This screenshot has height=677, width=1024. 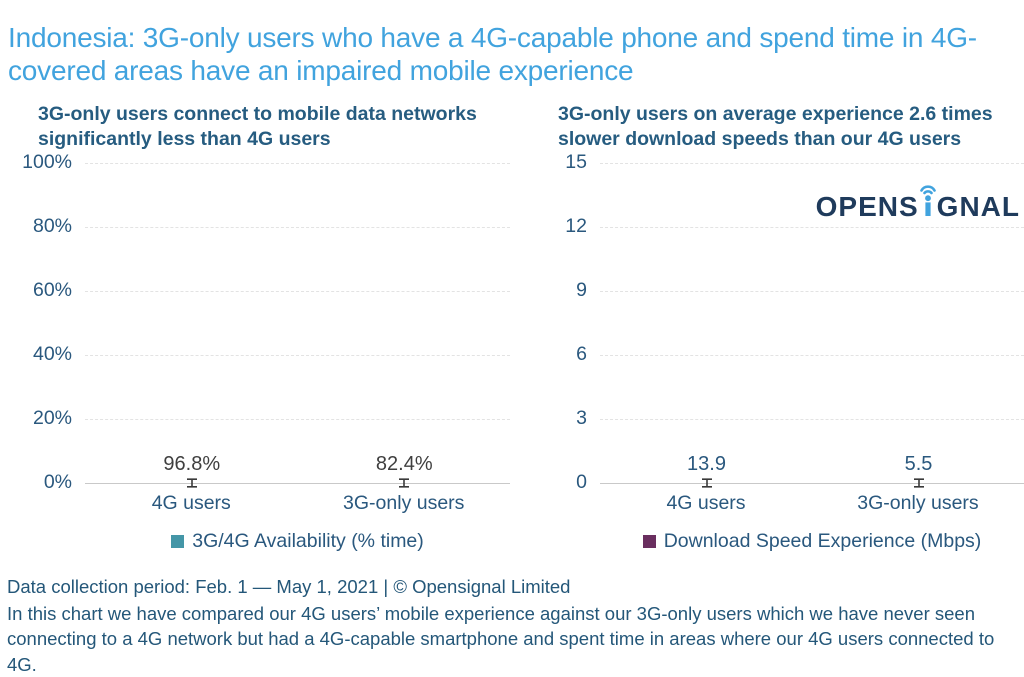 I want to click on legend-swatch-teal, so click(x=177, y=541).